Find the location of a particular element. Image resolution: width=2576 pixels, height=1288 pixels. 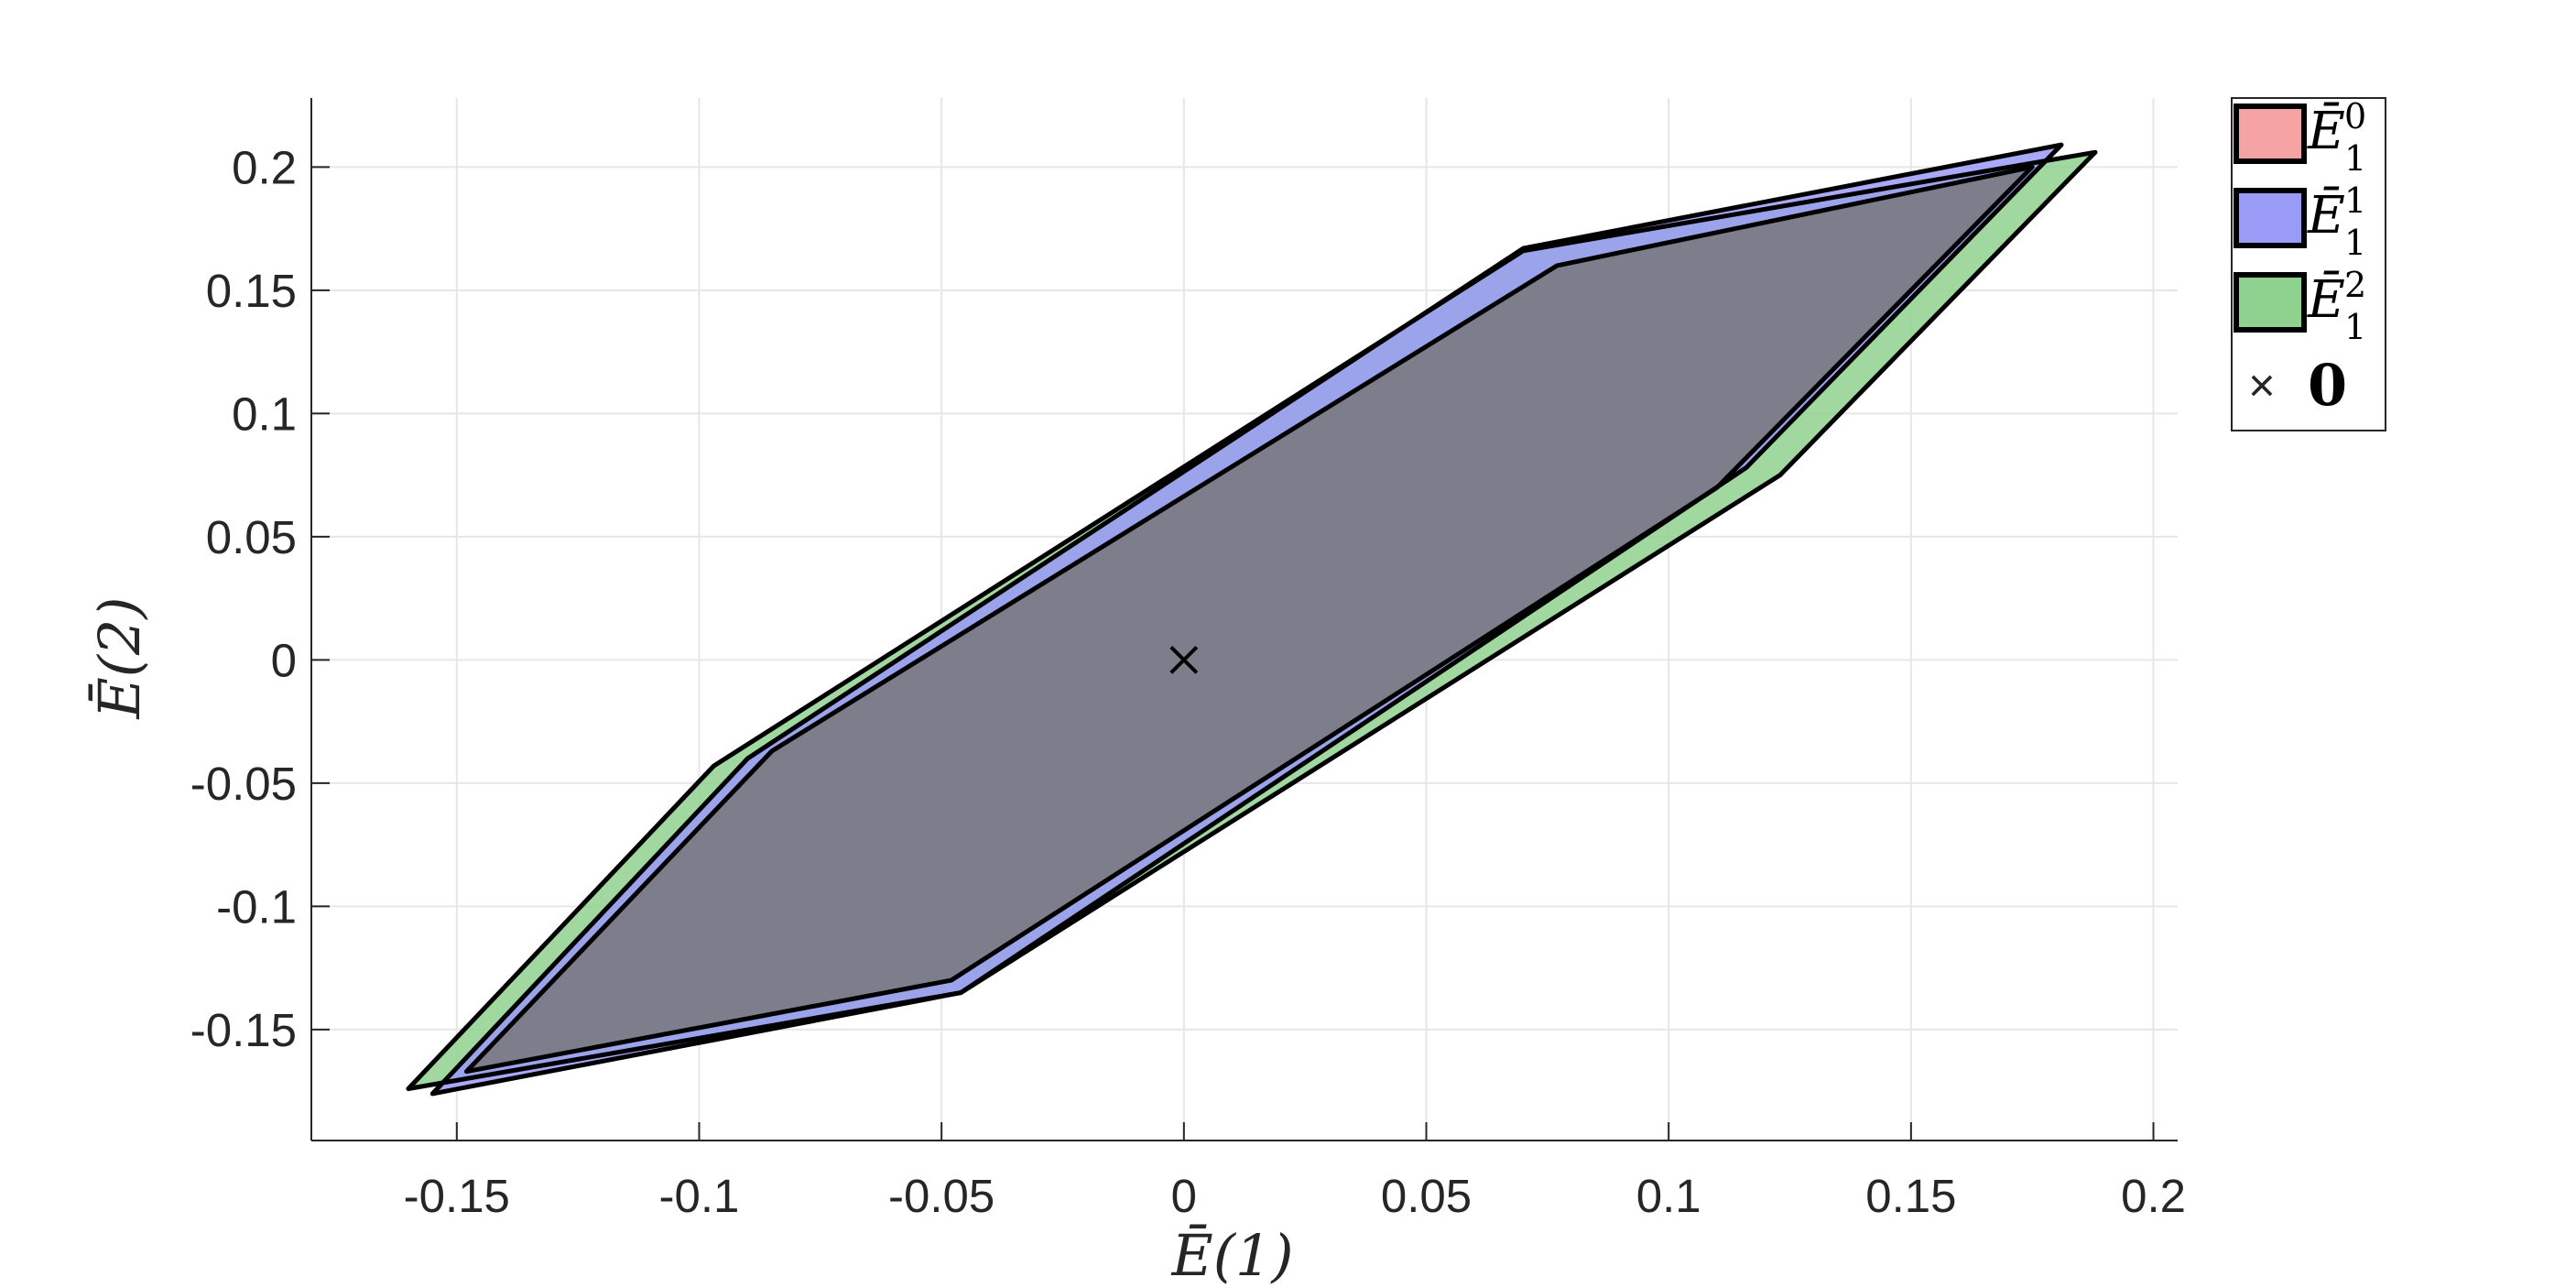

x-tick-label: -0.1 is located at coordinates (699, 1196).